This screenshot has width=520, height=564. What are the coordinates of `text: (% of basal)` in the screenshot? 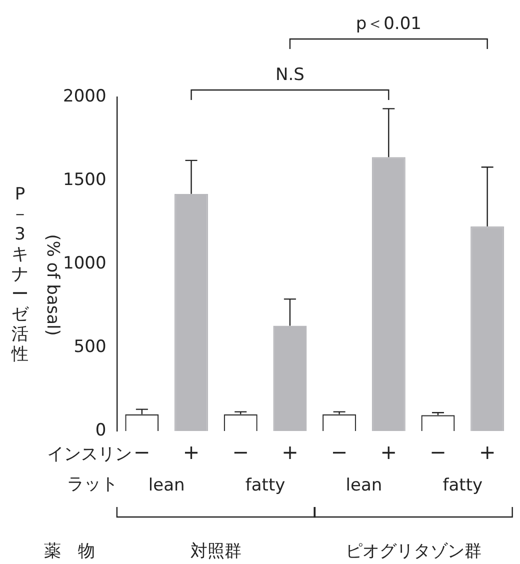 It's located at (52, 285).